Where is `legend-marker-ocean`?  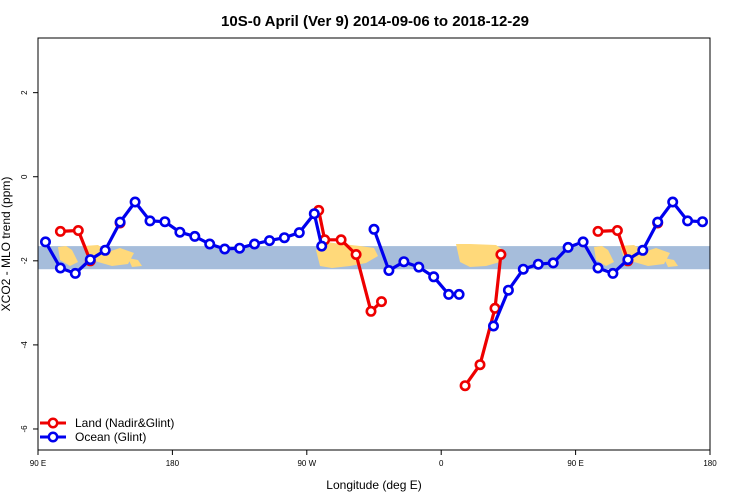 legend-marker-ocean is located at coordinates (53, 437).